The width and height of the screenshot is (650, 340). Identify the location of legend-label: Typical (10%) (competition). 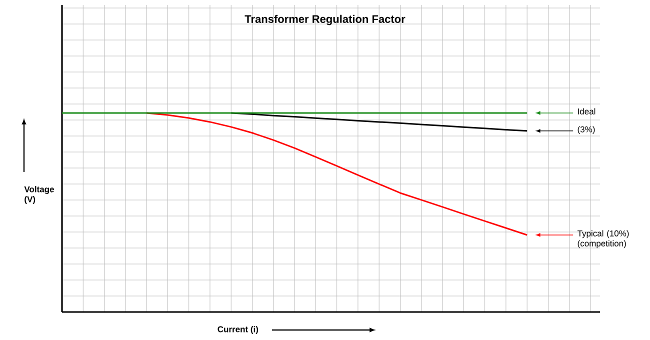
(603, 239).